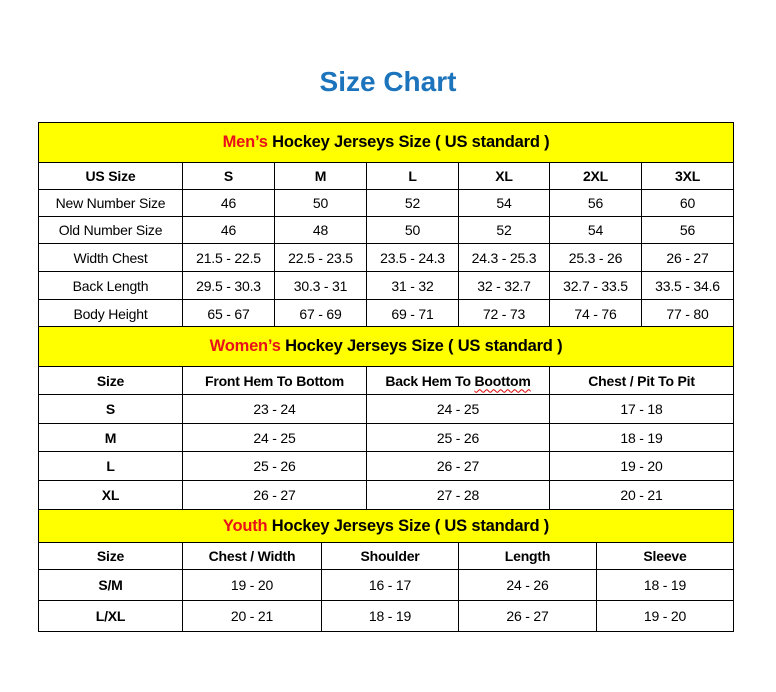 The width and height of the screenshot is (776, 692). What do you see at coordinates (110, 203) in the screenshot?
I see `men-row-label: New Number Size` at bounding box center [110, 203].